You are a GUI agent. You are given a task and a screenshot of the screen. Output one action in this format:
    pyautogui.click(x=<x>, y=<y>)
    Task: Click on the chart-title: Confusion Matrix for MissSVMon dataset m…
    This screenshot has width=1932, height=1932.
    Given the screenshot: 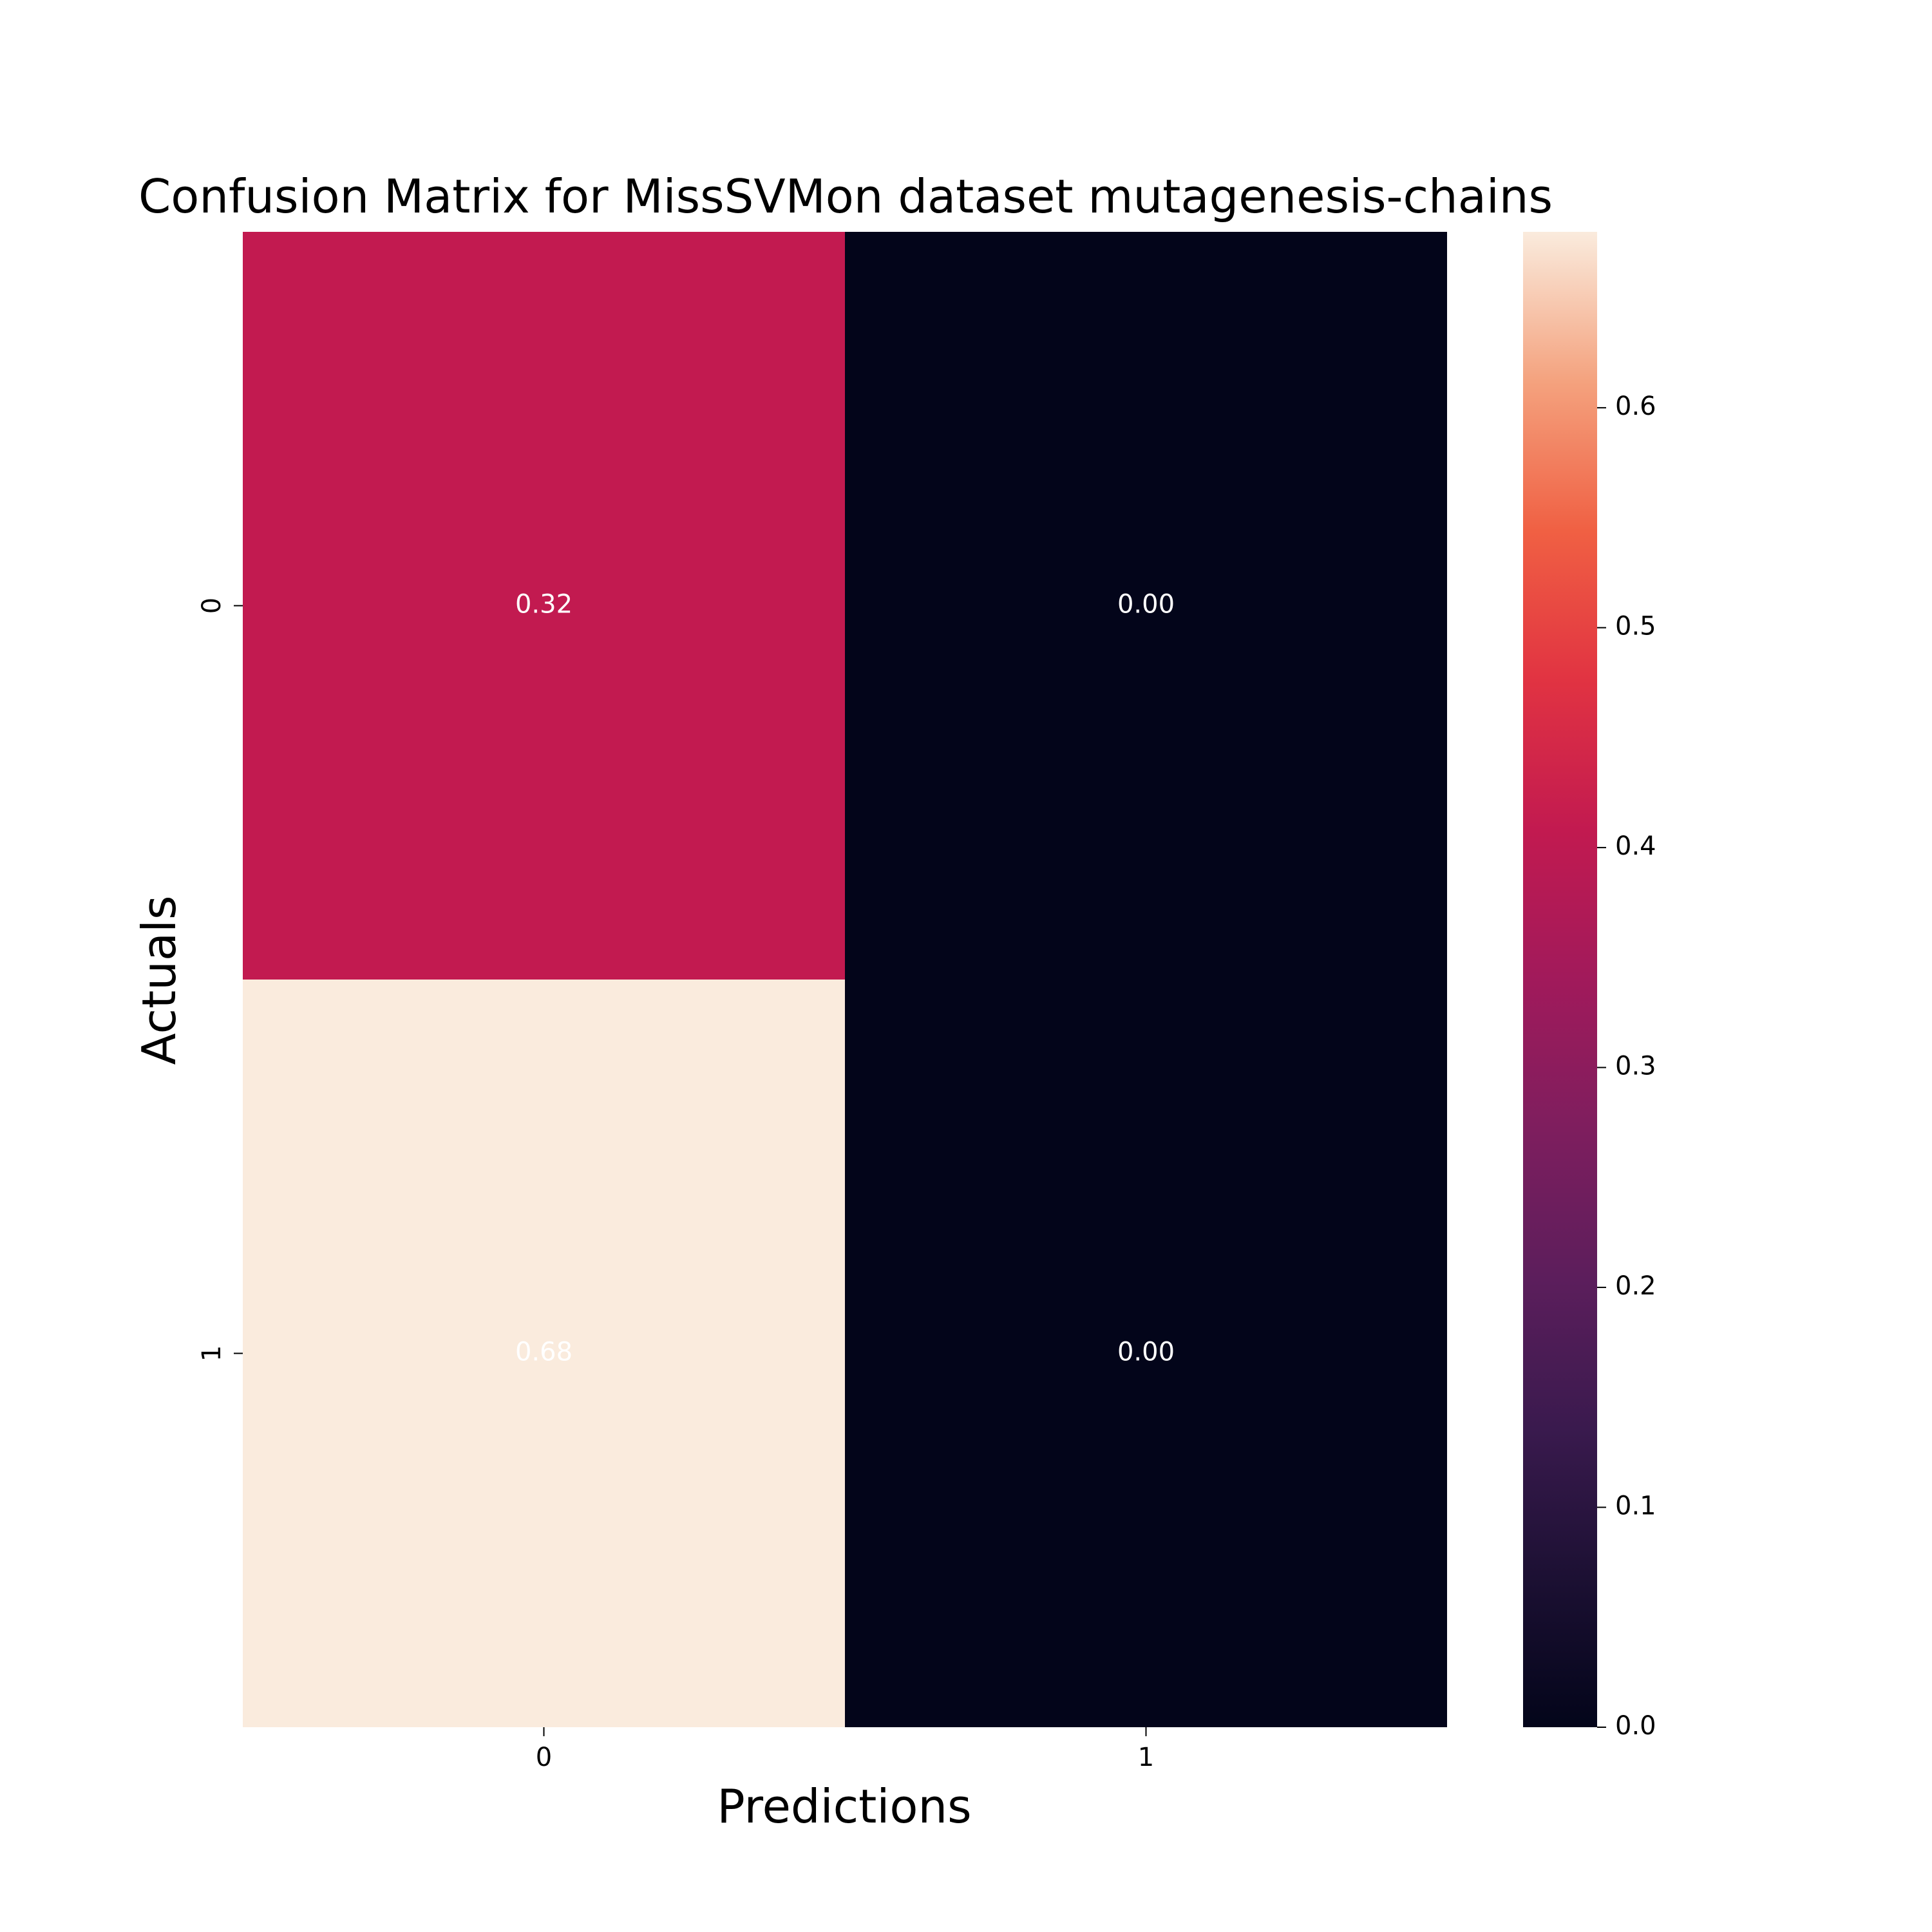 What is the action you would take?
    pyautogui.click(x=846, y=196)
    